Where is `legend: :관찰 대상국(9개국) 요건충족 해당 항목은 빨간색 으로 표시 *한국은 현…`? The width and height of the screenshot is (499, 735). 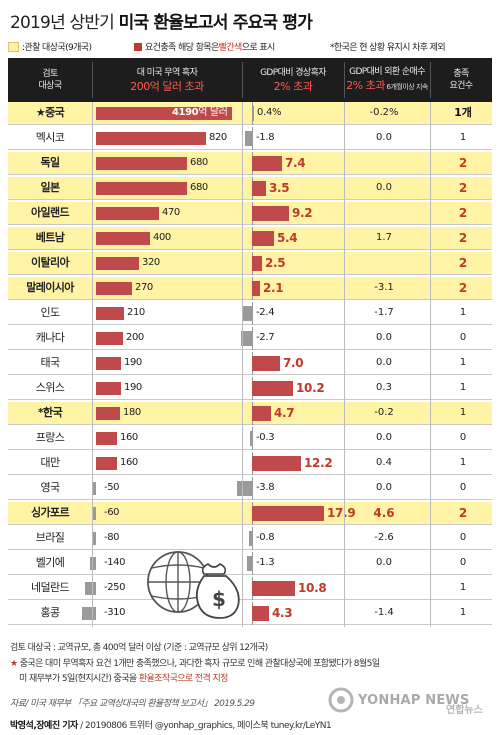 legend: :관찰 대상국(9개국) 요건충족 해당 항목은 빨간색 으로 표시 *한국은 현… is located at coordinates (250, 47).